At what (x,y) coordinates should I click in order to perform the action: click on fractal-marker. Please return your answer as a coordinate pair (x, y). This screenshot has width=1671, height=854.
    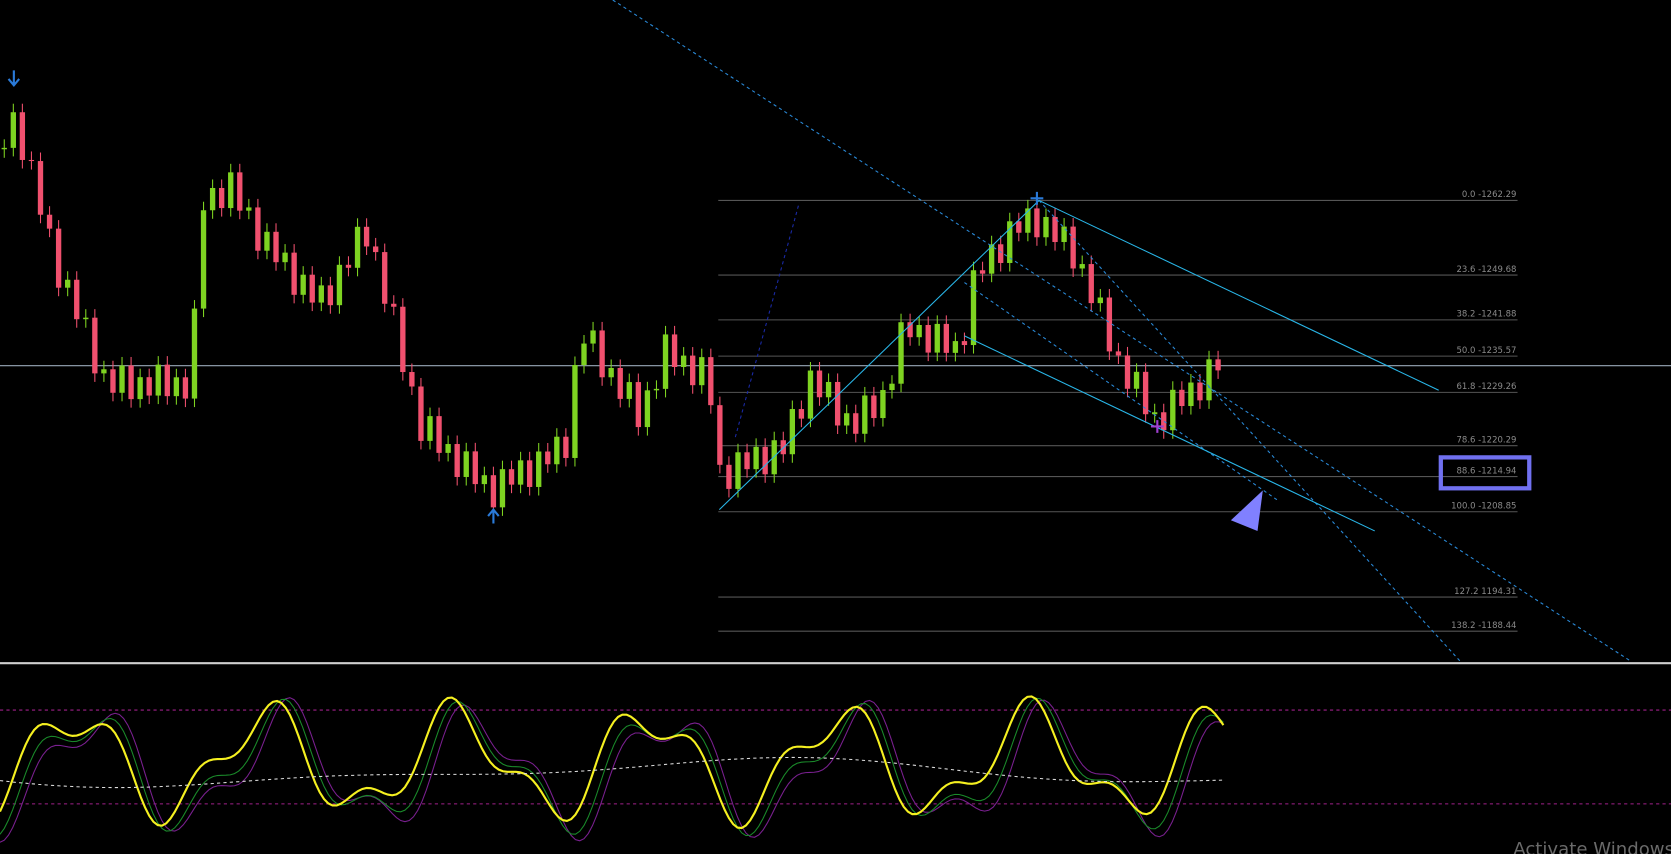
    Looking at the image, I should click on (1037, 198).